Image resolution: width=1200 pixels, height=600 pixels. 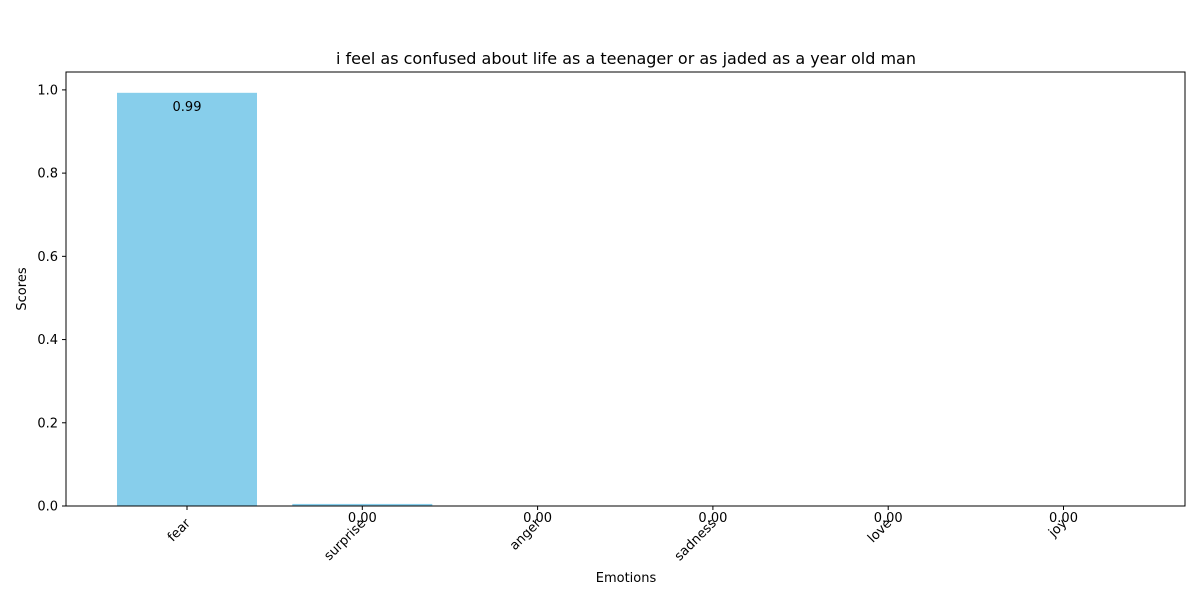 I want to click on data-label-fear: 0.99, so click(x=187, y=107).